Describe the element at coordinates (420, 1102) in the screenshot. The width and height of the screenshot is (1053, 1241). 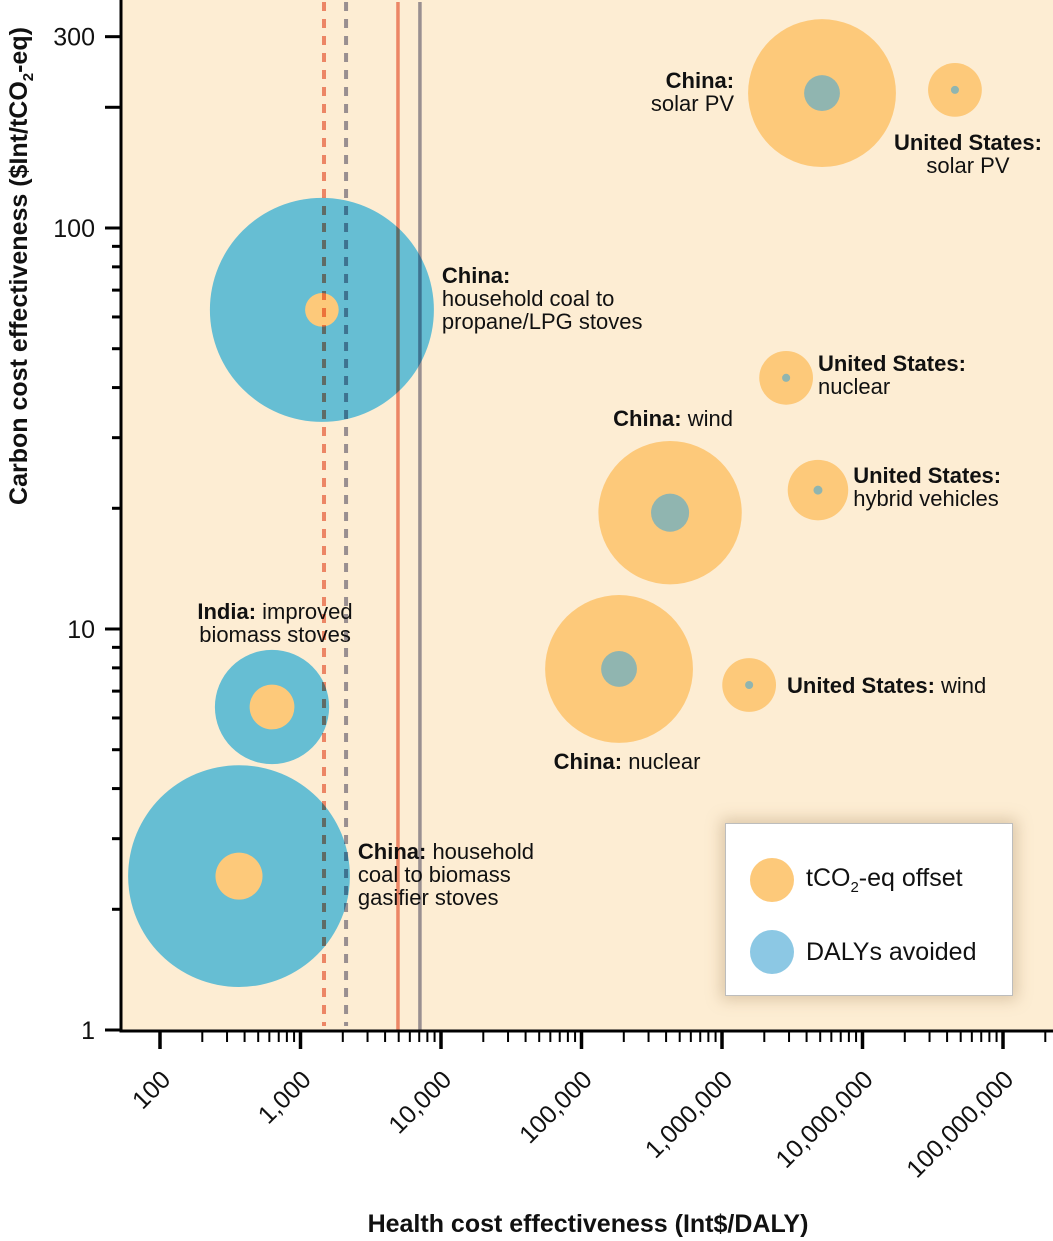
I see `x-tick-label: 10,000` at that location.